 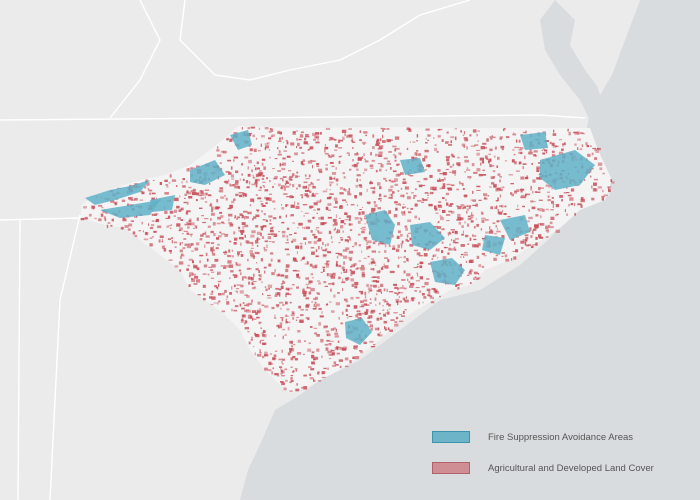 I want to click on legend-item-agricultural: Agricultural and Developed Land Cover, so click(x=543, y=468).